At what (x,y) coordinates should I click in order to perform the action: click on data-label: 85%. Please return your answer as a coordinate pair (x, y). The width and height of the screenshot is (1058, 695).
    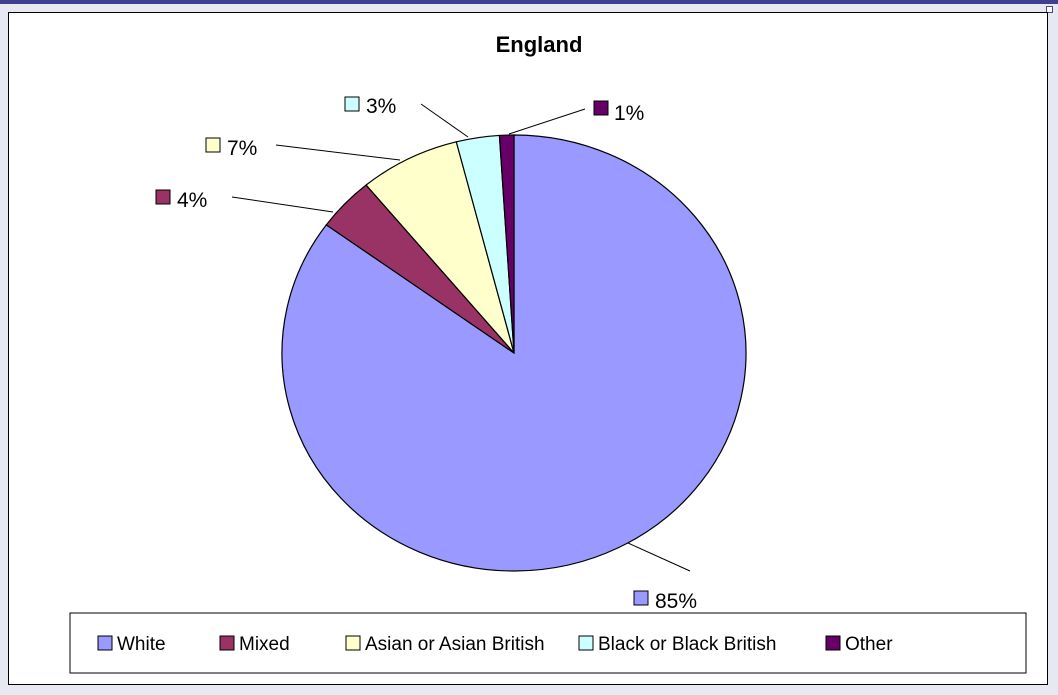
    Looking at the image, I should click on (676, 601).